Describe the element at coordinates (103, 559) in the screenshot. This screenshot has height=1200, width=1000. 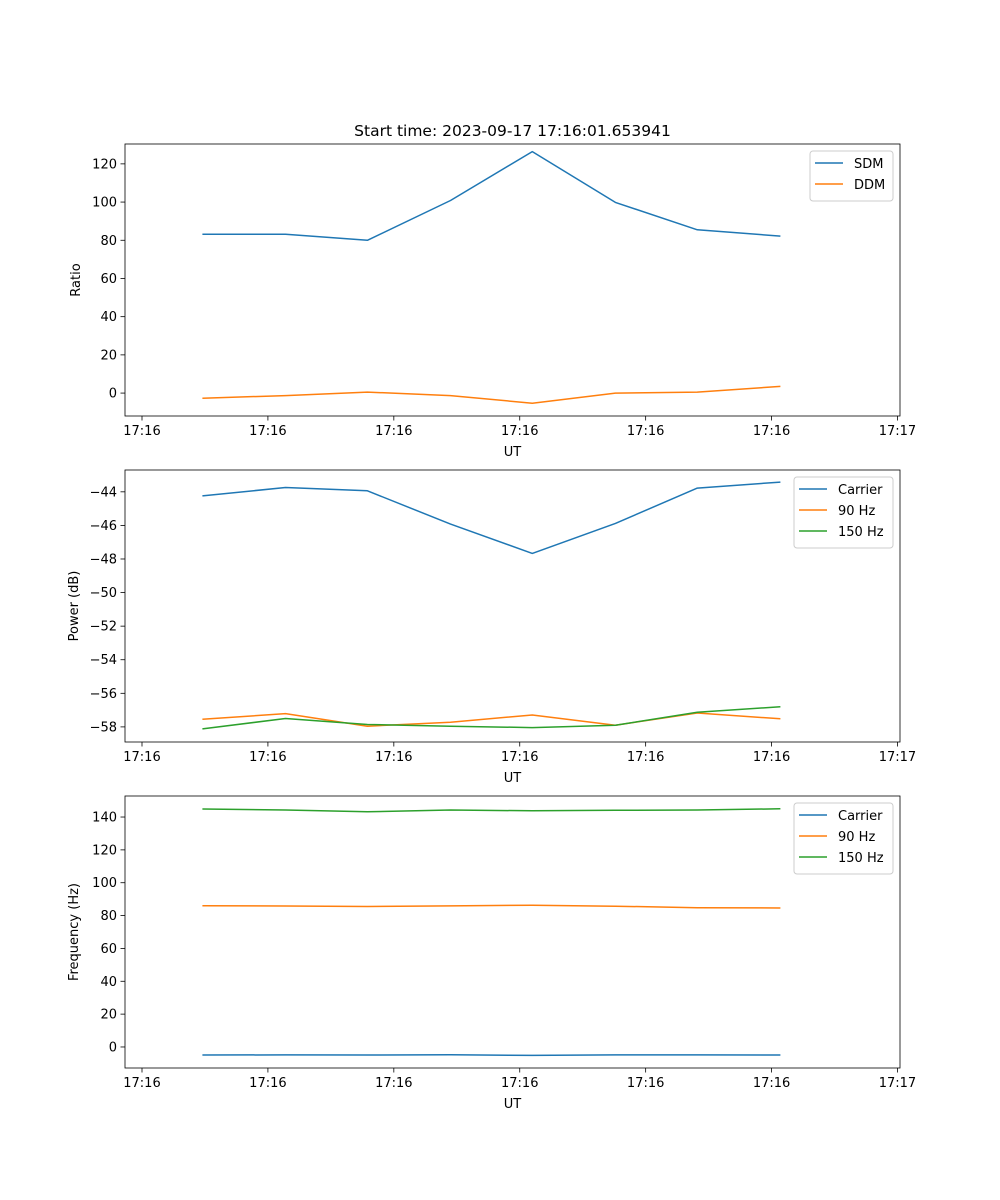
I see `y-tick-label: −48` at that location.